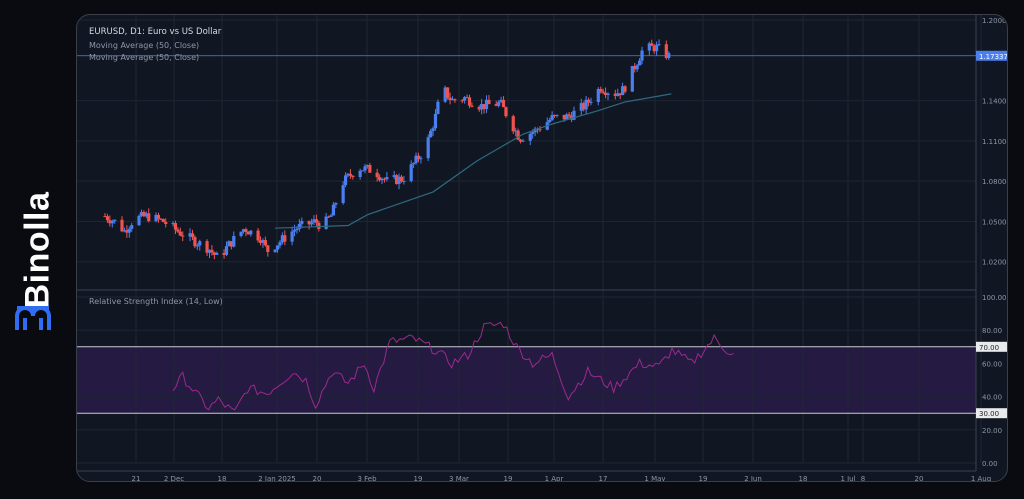 The image size is (1024, 499). What do you see at coordinates (919, 478) in the screenshot?
I see `date-label: 20` at bounding box center [919, 478].